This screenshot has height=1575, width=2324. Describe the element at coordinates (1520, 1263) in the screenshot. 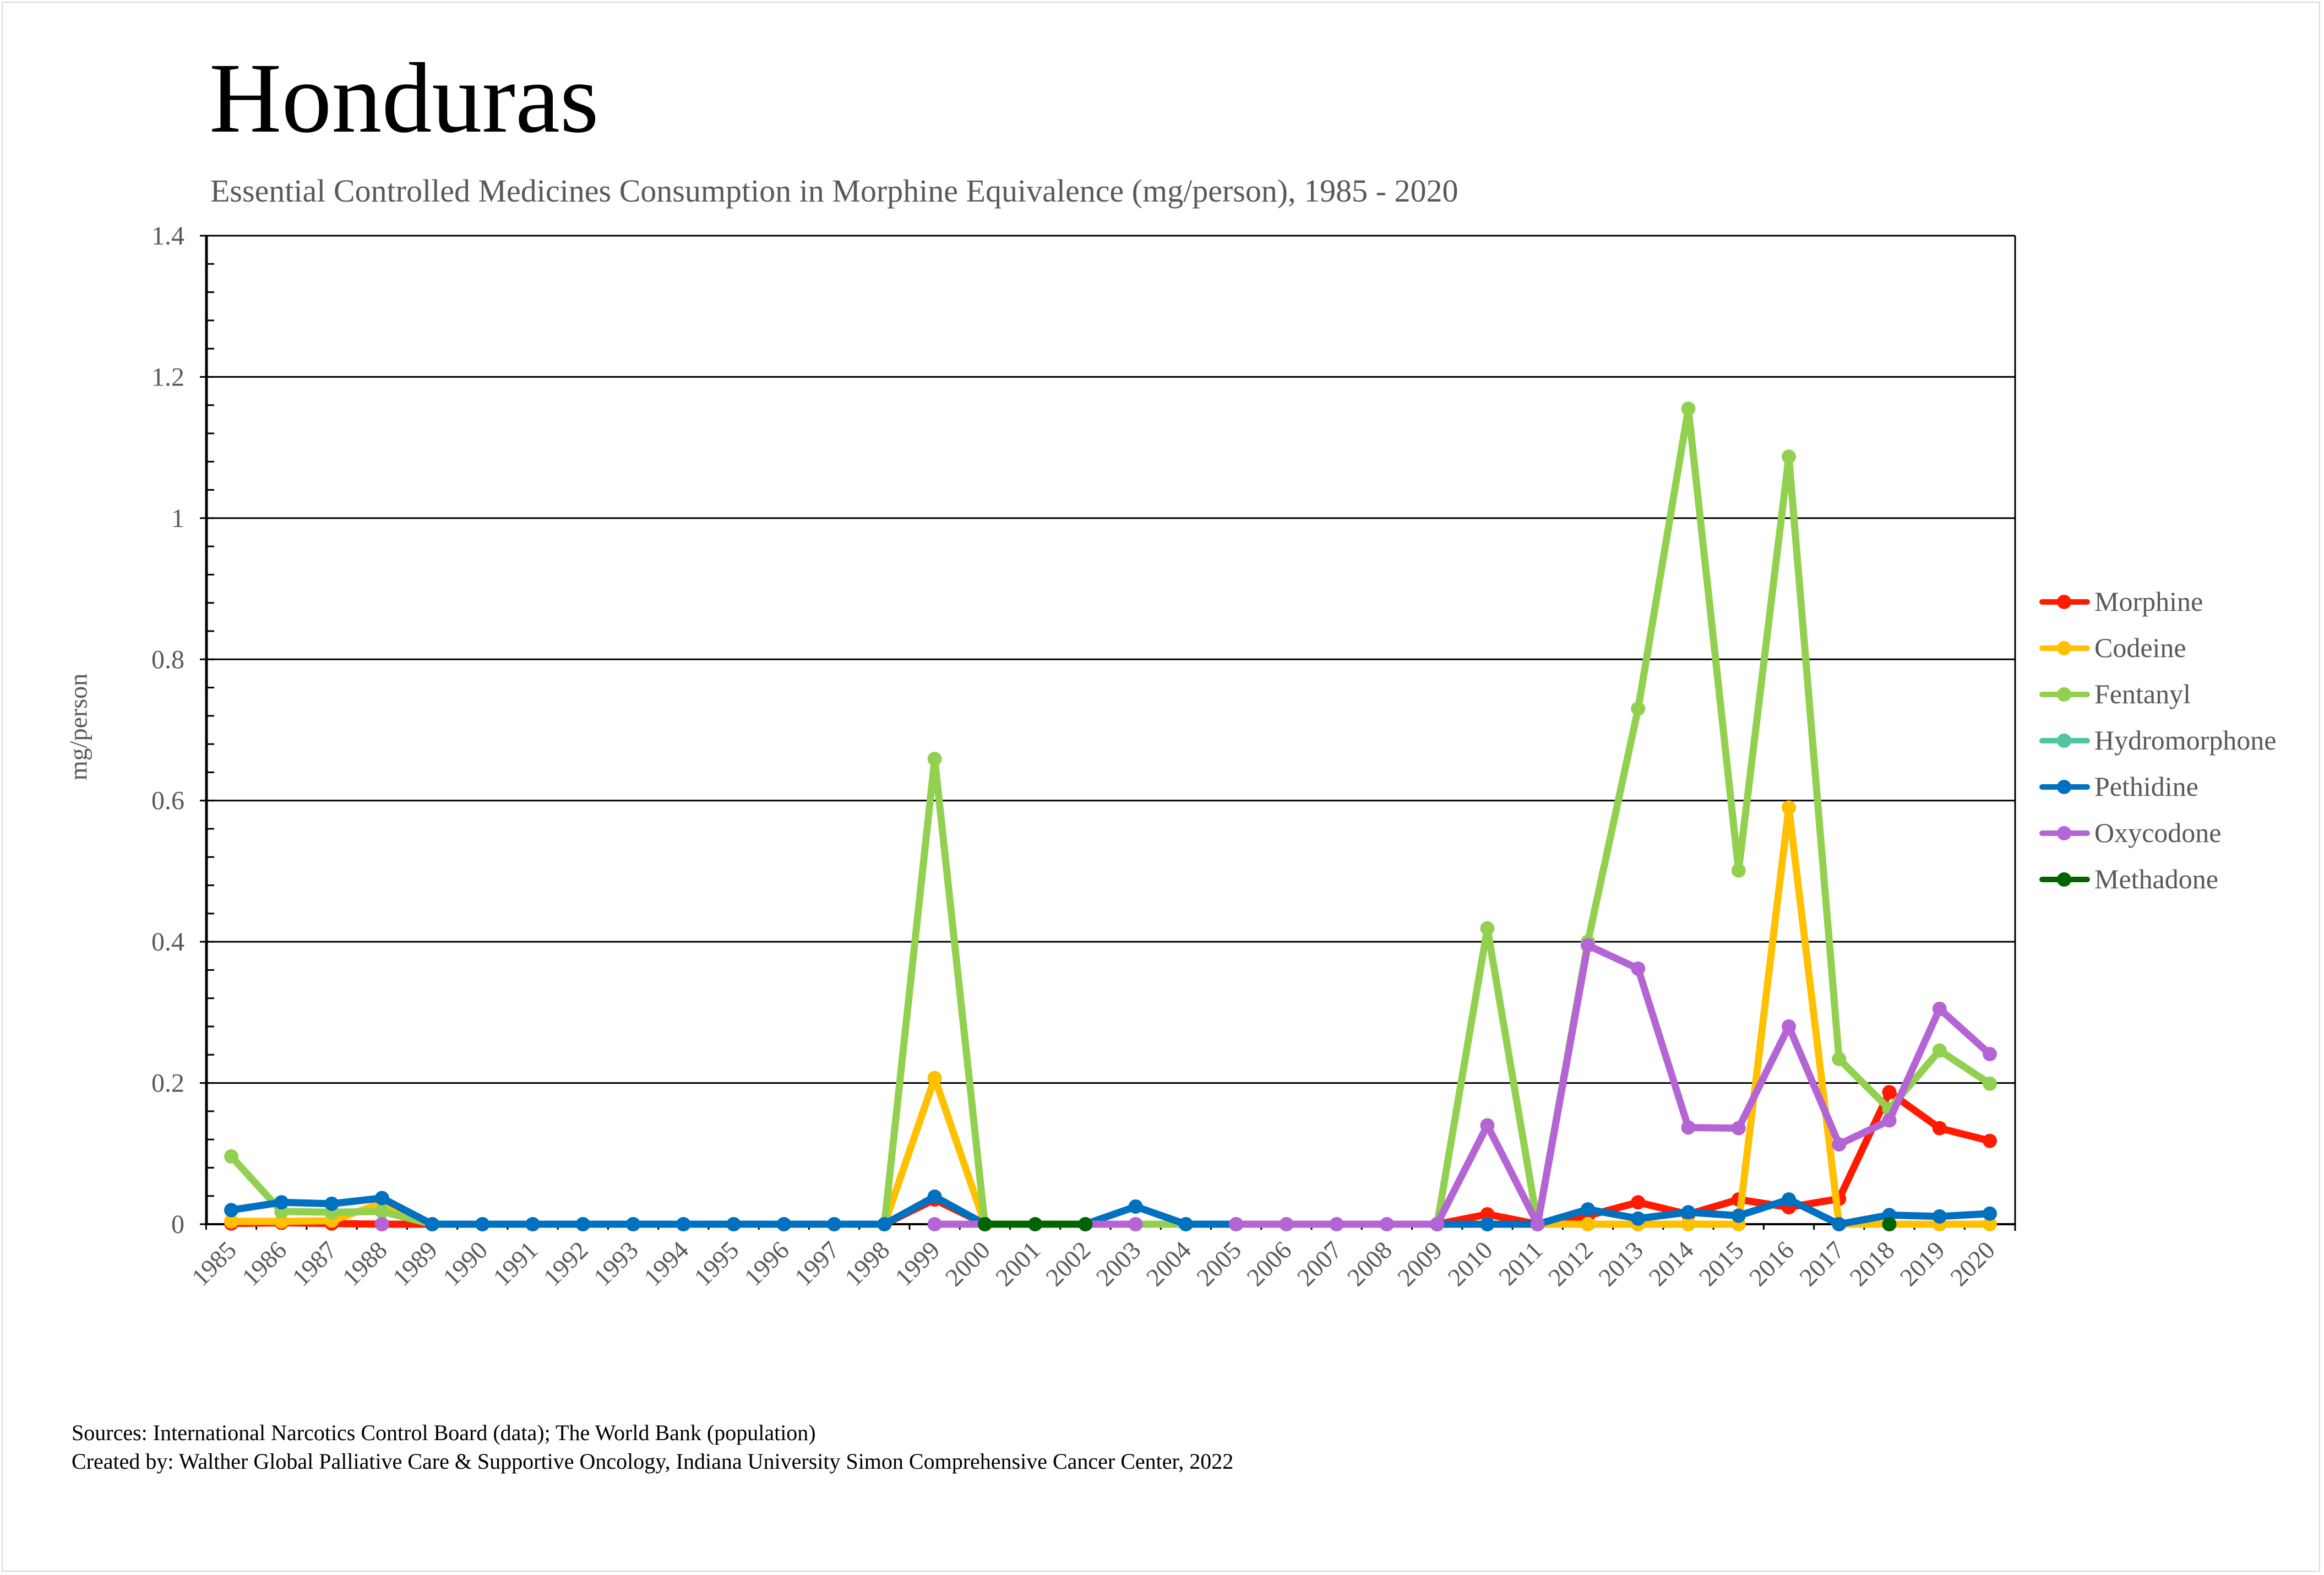

I see `x-tick-label: 2011` at that location.